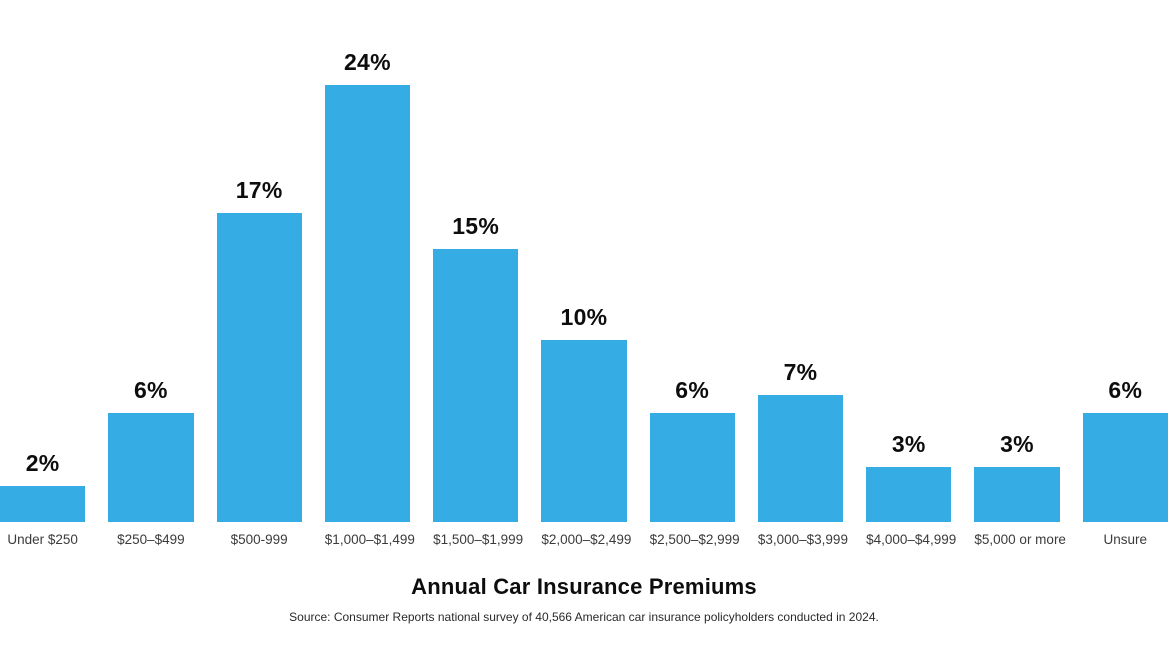 Image resolution: width=1168 pixels, height=657 pixels. What do you see at coordinates (584, 317) in the screenshot?
I see `value-label: 10%` at bounding box center [584, 317].